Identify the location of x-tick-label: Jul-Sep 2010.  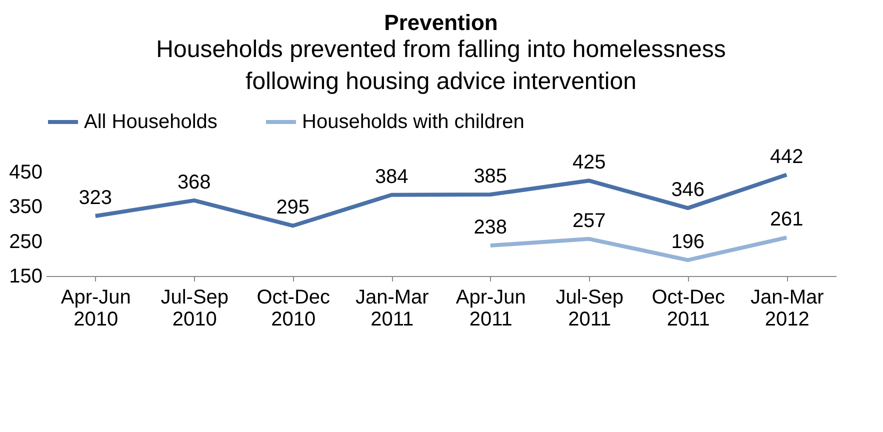
(194, 308).